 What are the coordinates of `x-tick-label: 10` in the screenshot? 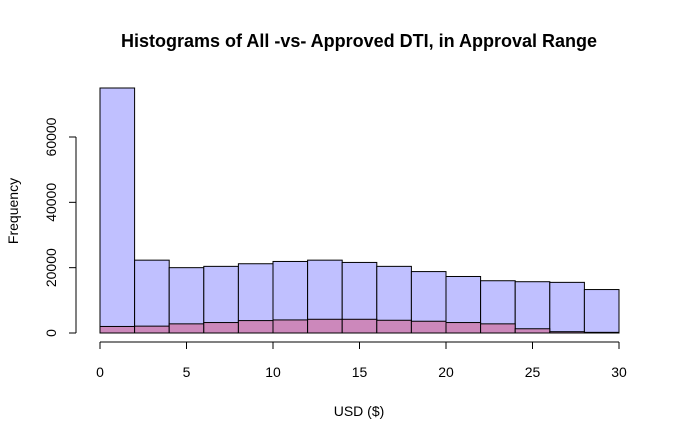 It's located at (273, 372).